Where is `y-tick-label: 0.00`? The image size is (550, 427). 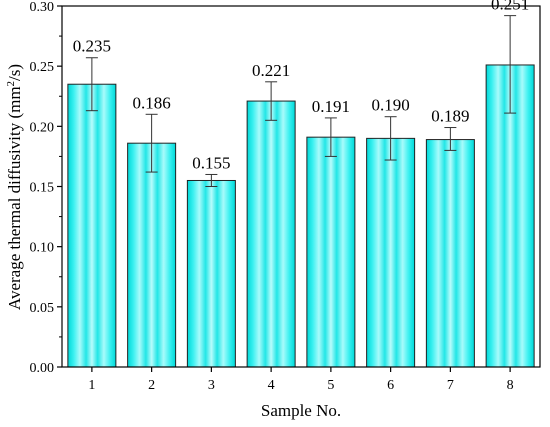 y-tick-label: 0.00 is located at coordinates (42, 368).